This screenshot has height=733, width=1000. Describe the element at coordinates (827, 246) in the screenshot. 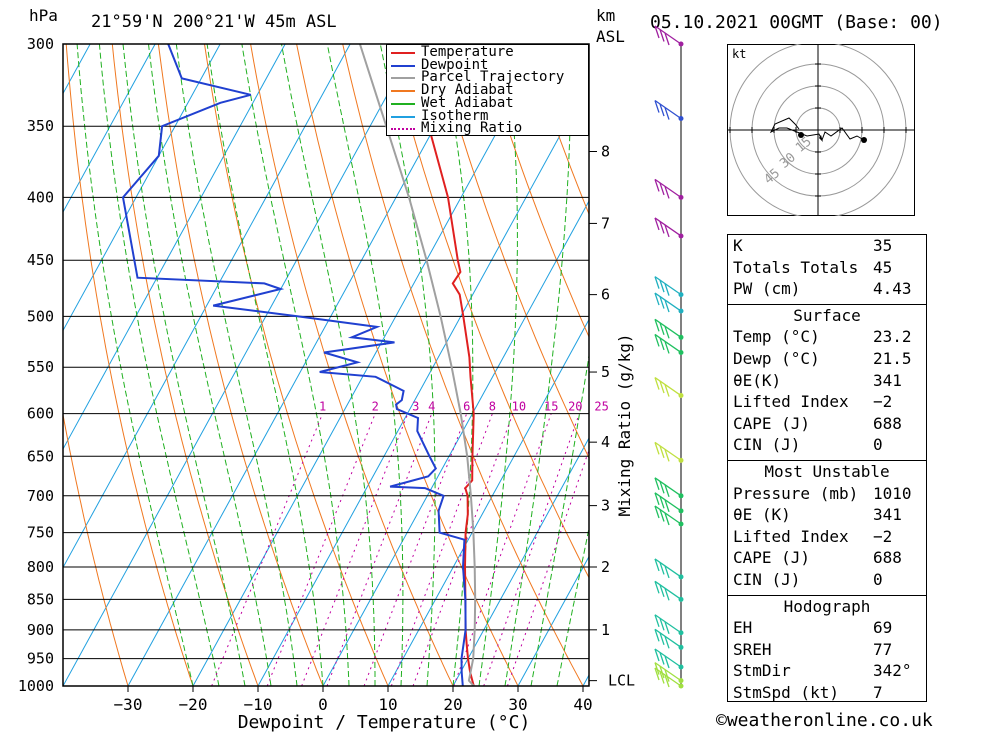

I see `index-row: K 35` at that location.